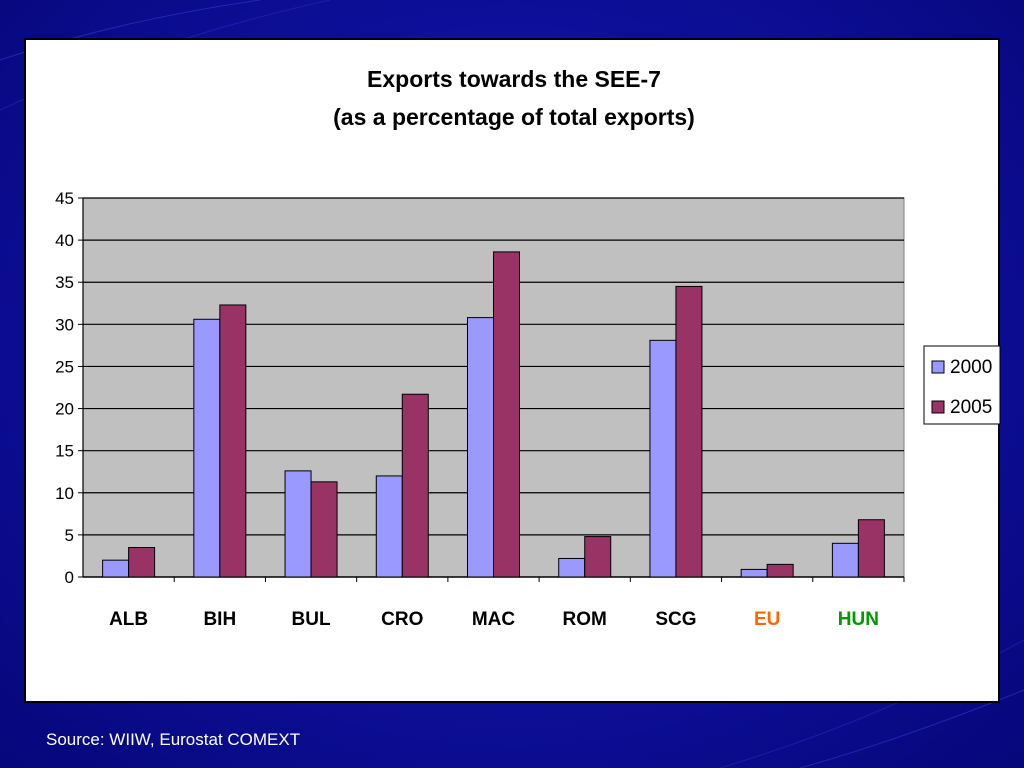  Describe the element at coordinates (858, 619) in the screenshot. I see `x-tick-label: HUN` at that location.